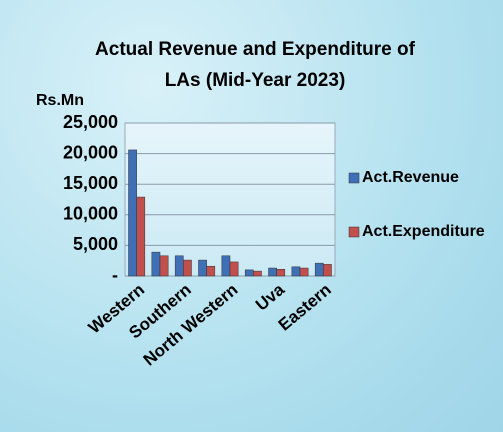 This screenshot has height=432, width=503. What do you see at coordinates (60, 100) in the screenshot?
I see `y-axis-label: Rs.Mn` at bounding box center [60, 100].